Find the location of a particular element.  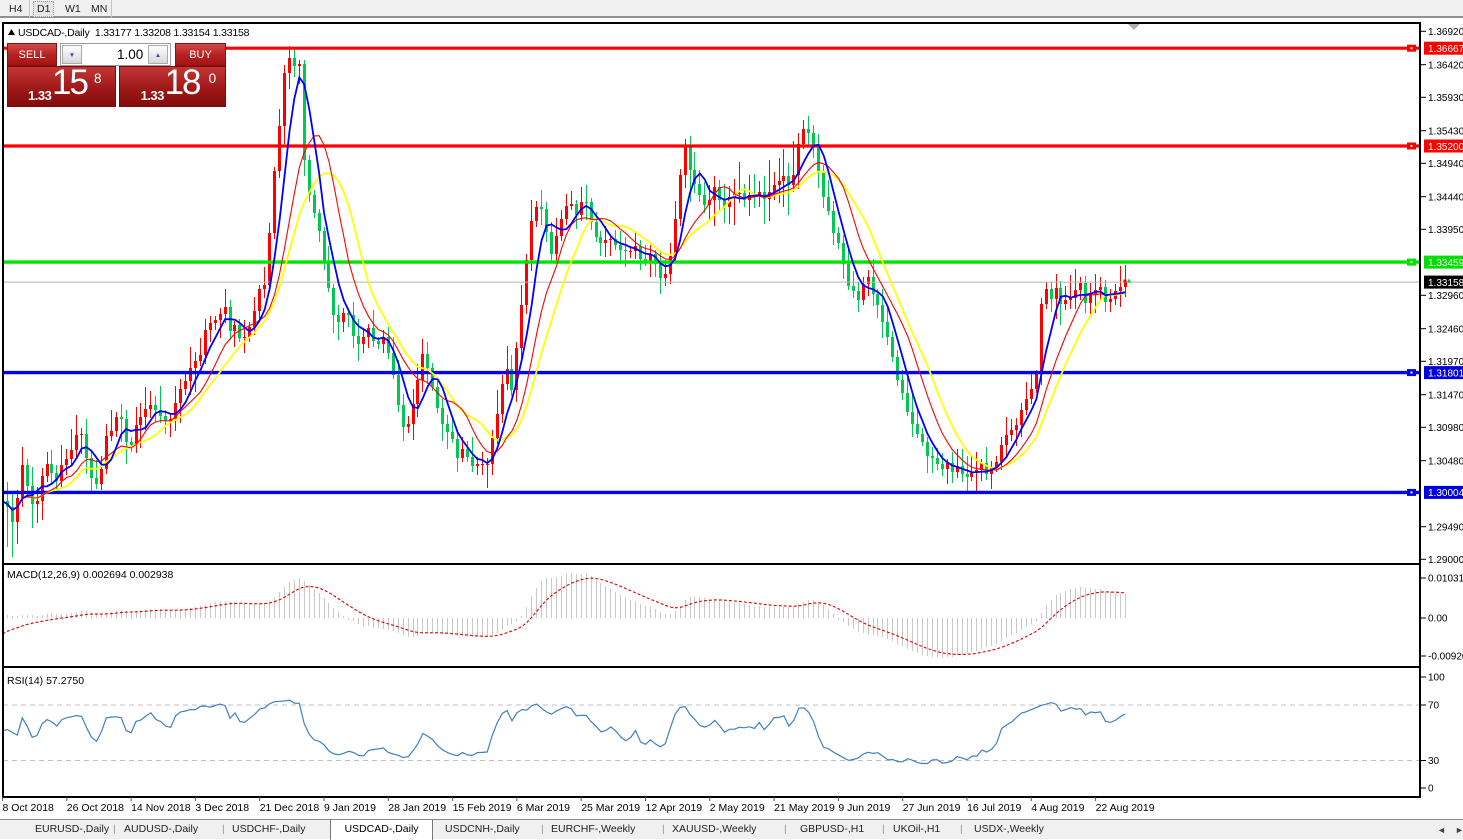

svg-text: 0 is located at coordinates (1431, 789).